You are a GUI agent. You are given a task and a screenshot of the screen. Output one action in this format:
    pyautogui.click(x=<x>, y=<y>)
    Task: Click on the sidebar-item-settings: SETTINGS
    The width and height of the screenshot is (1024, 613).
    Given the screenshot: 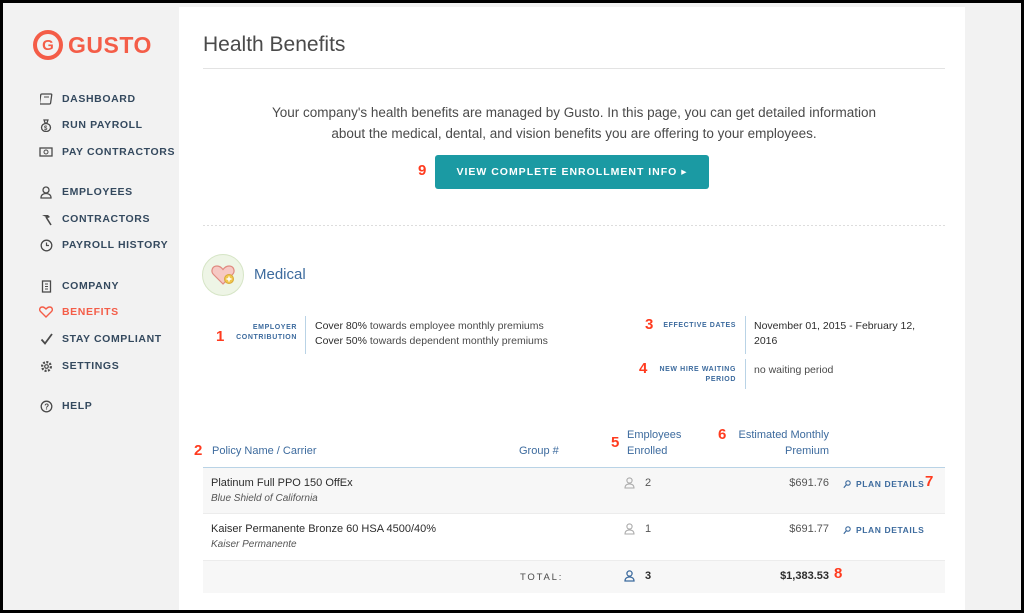 What is the action you would take?
    pyautogui.click(x=79, y=366)
    